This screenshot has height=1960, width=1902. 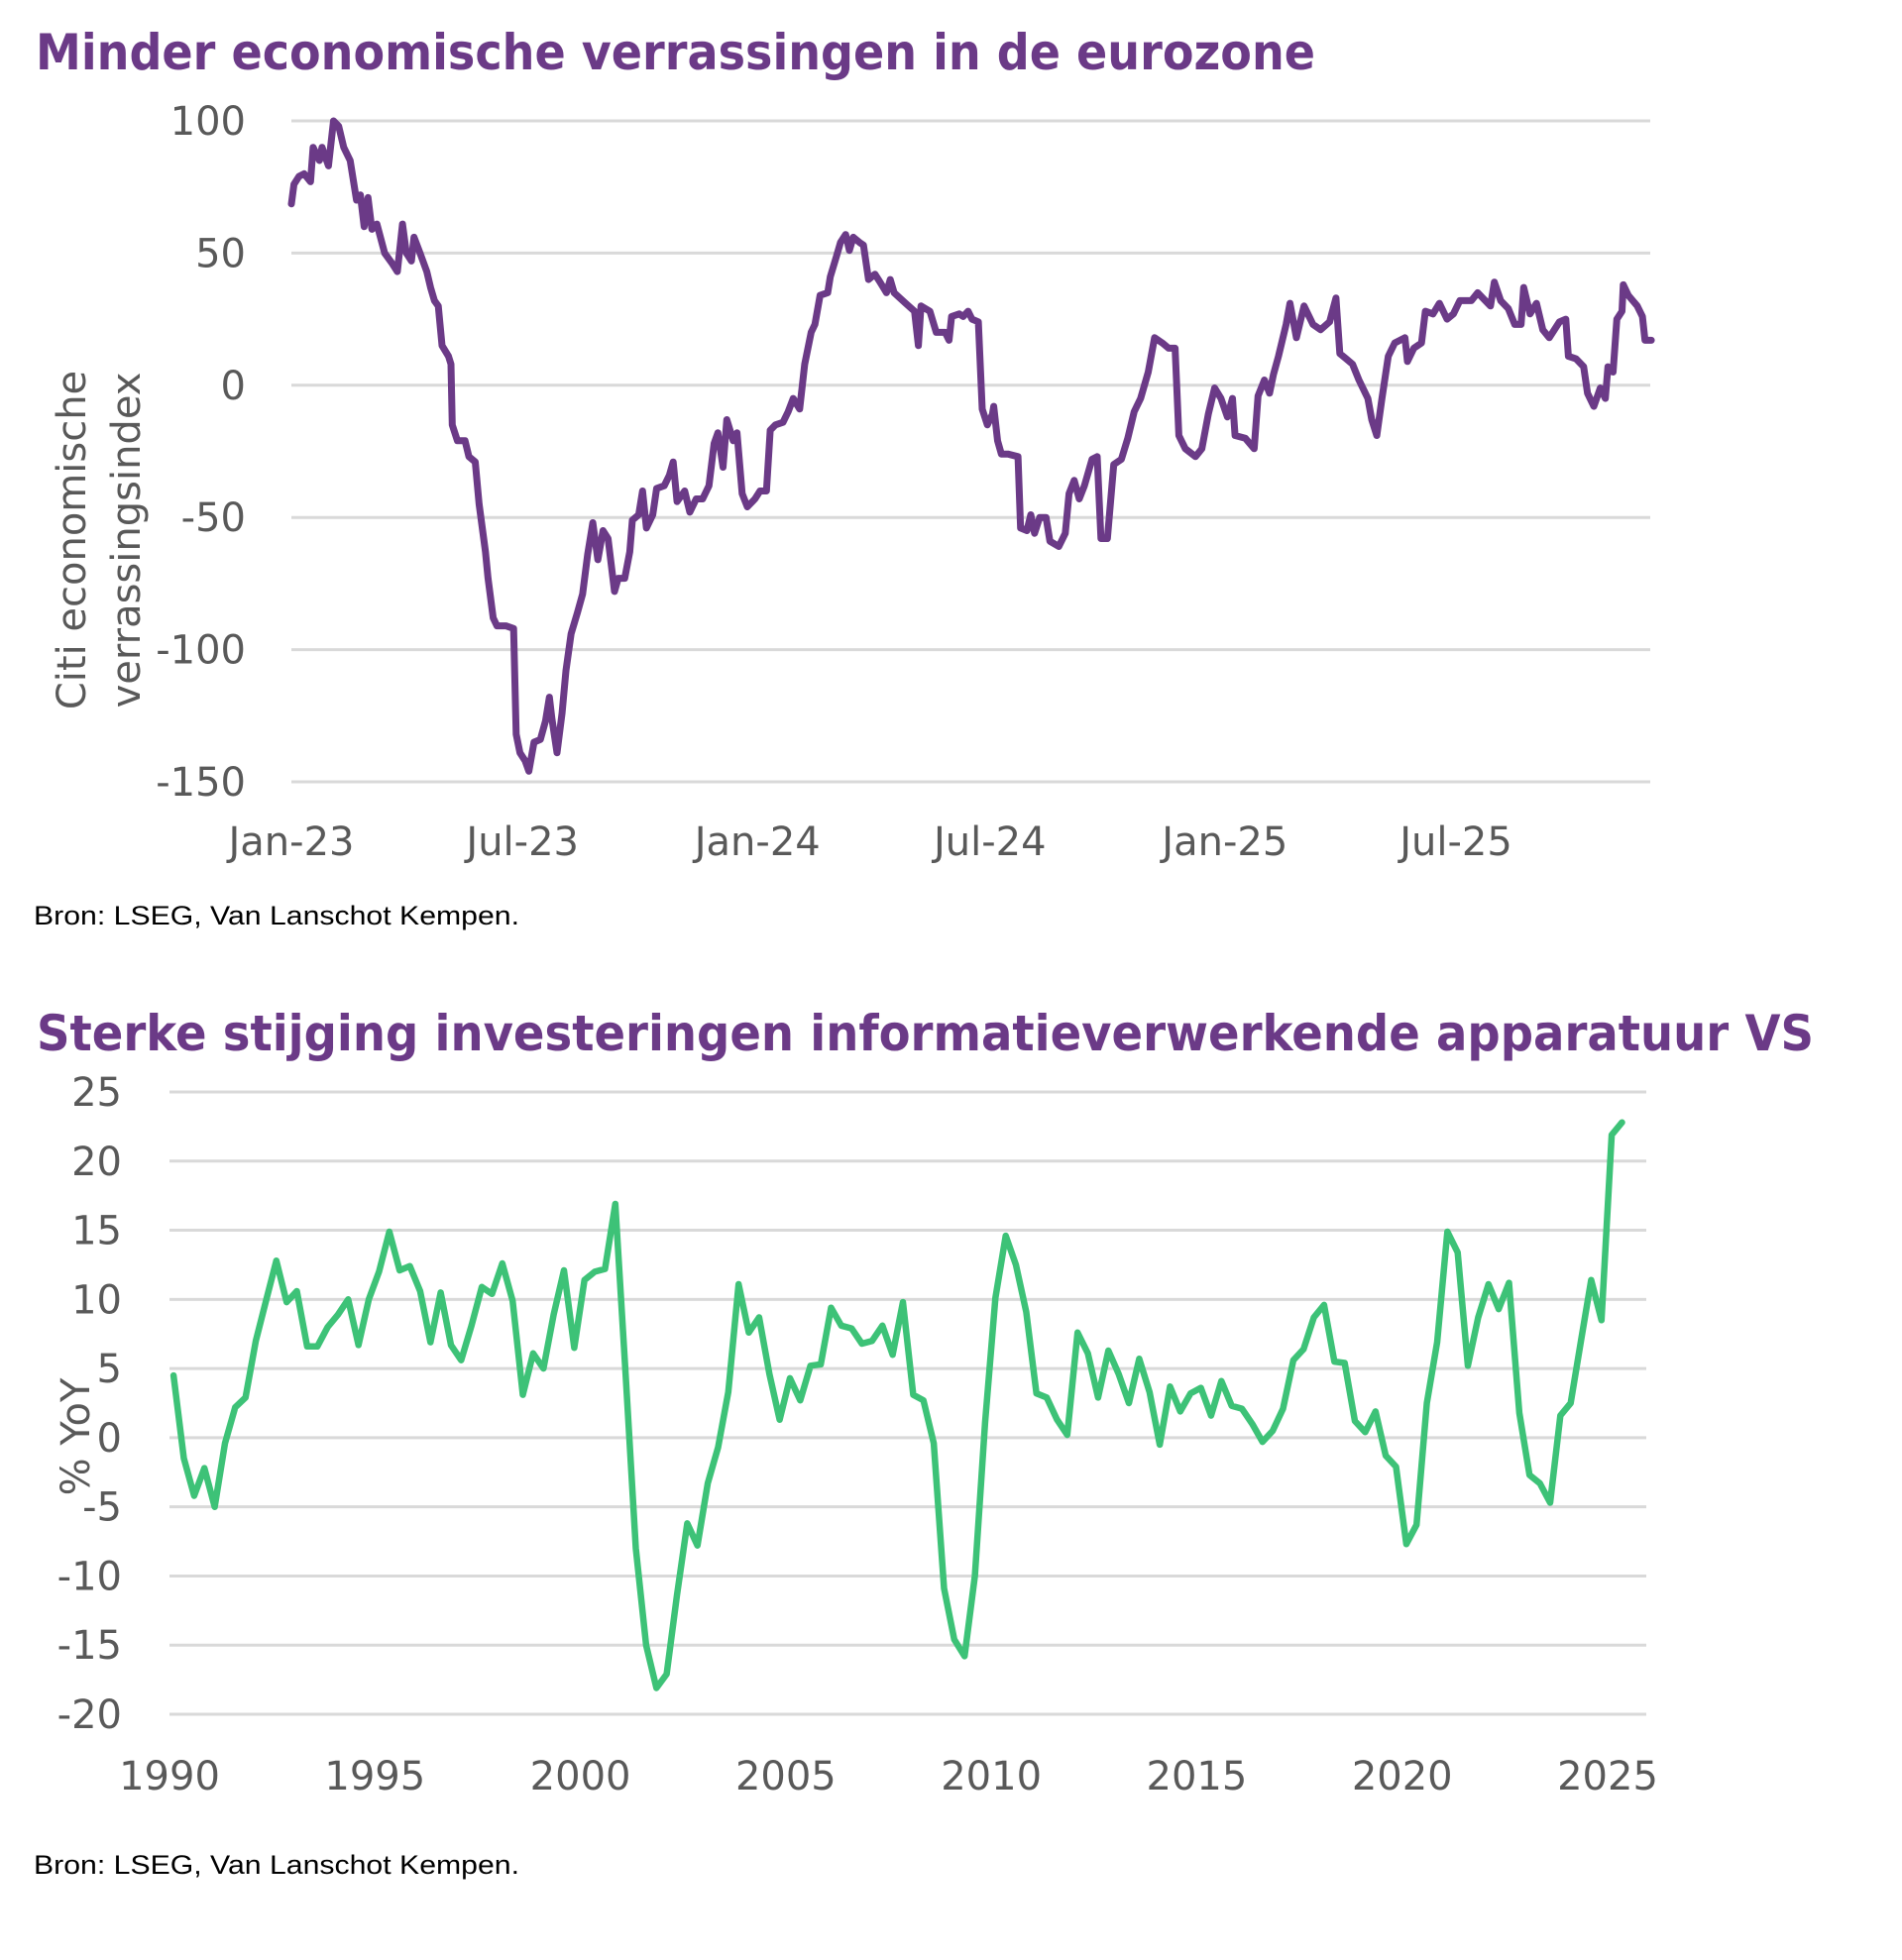 What do you see at coordinates (213, 518) in the screenshot?
I see `y-tick-label: -50` at bounding box center [213, 518].